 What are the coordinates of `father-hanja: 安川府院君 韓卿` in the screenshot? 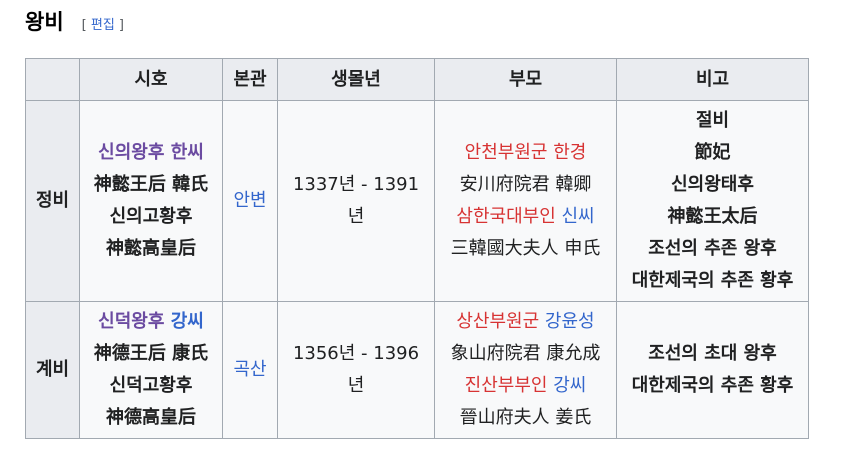 It's located at (525, 184).